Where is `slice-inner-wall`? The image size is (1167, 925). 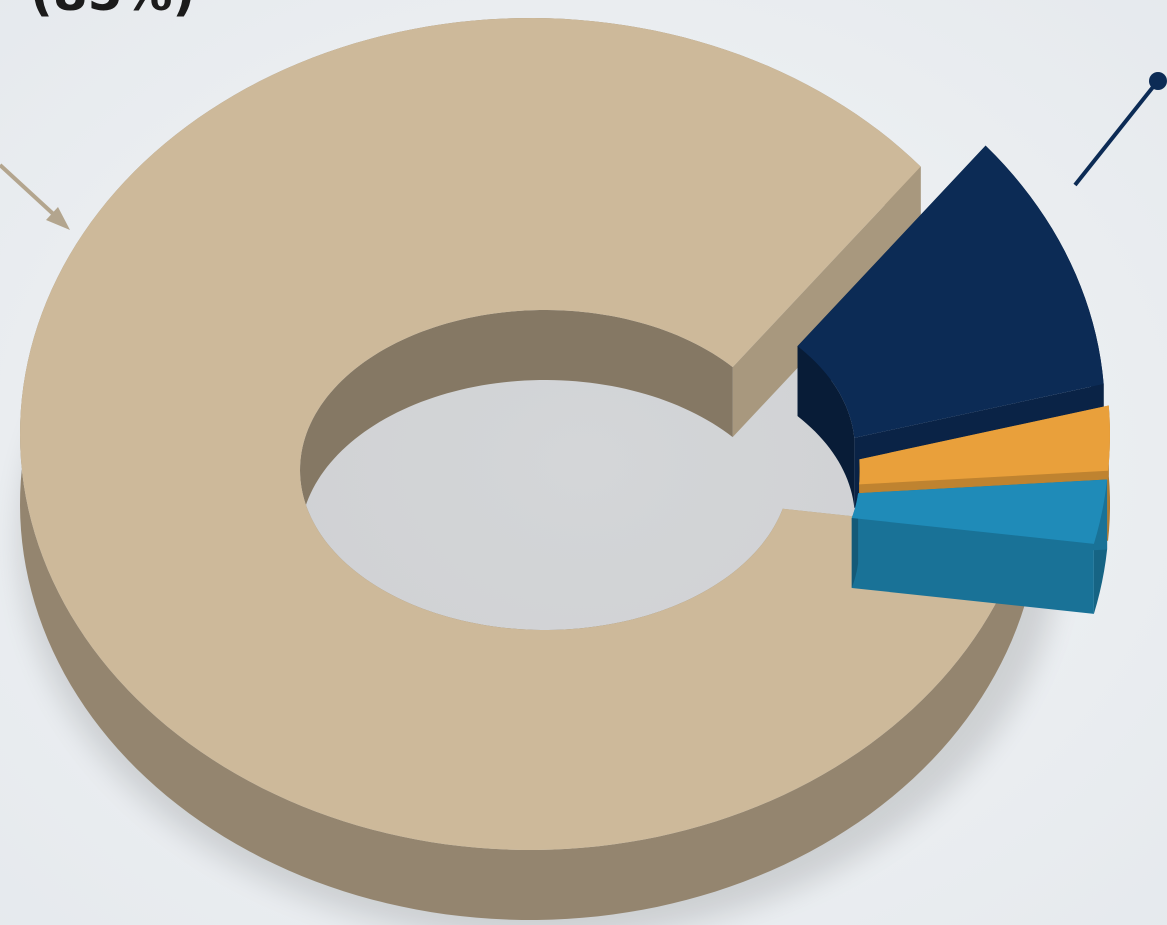
slice-inner-wall is located at coordinates (826, 427).